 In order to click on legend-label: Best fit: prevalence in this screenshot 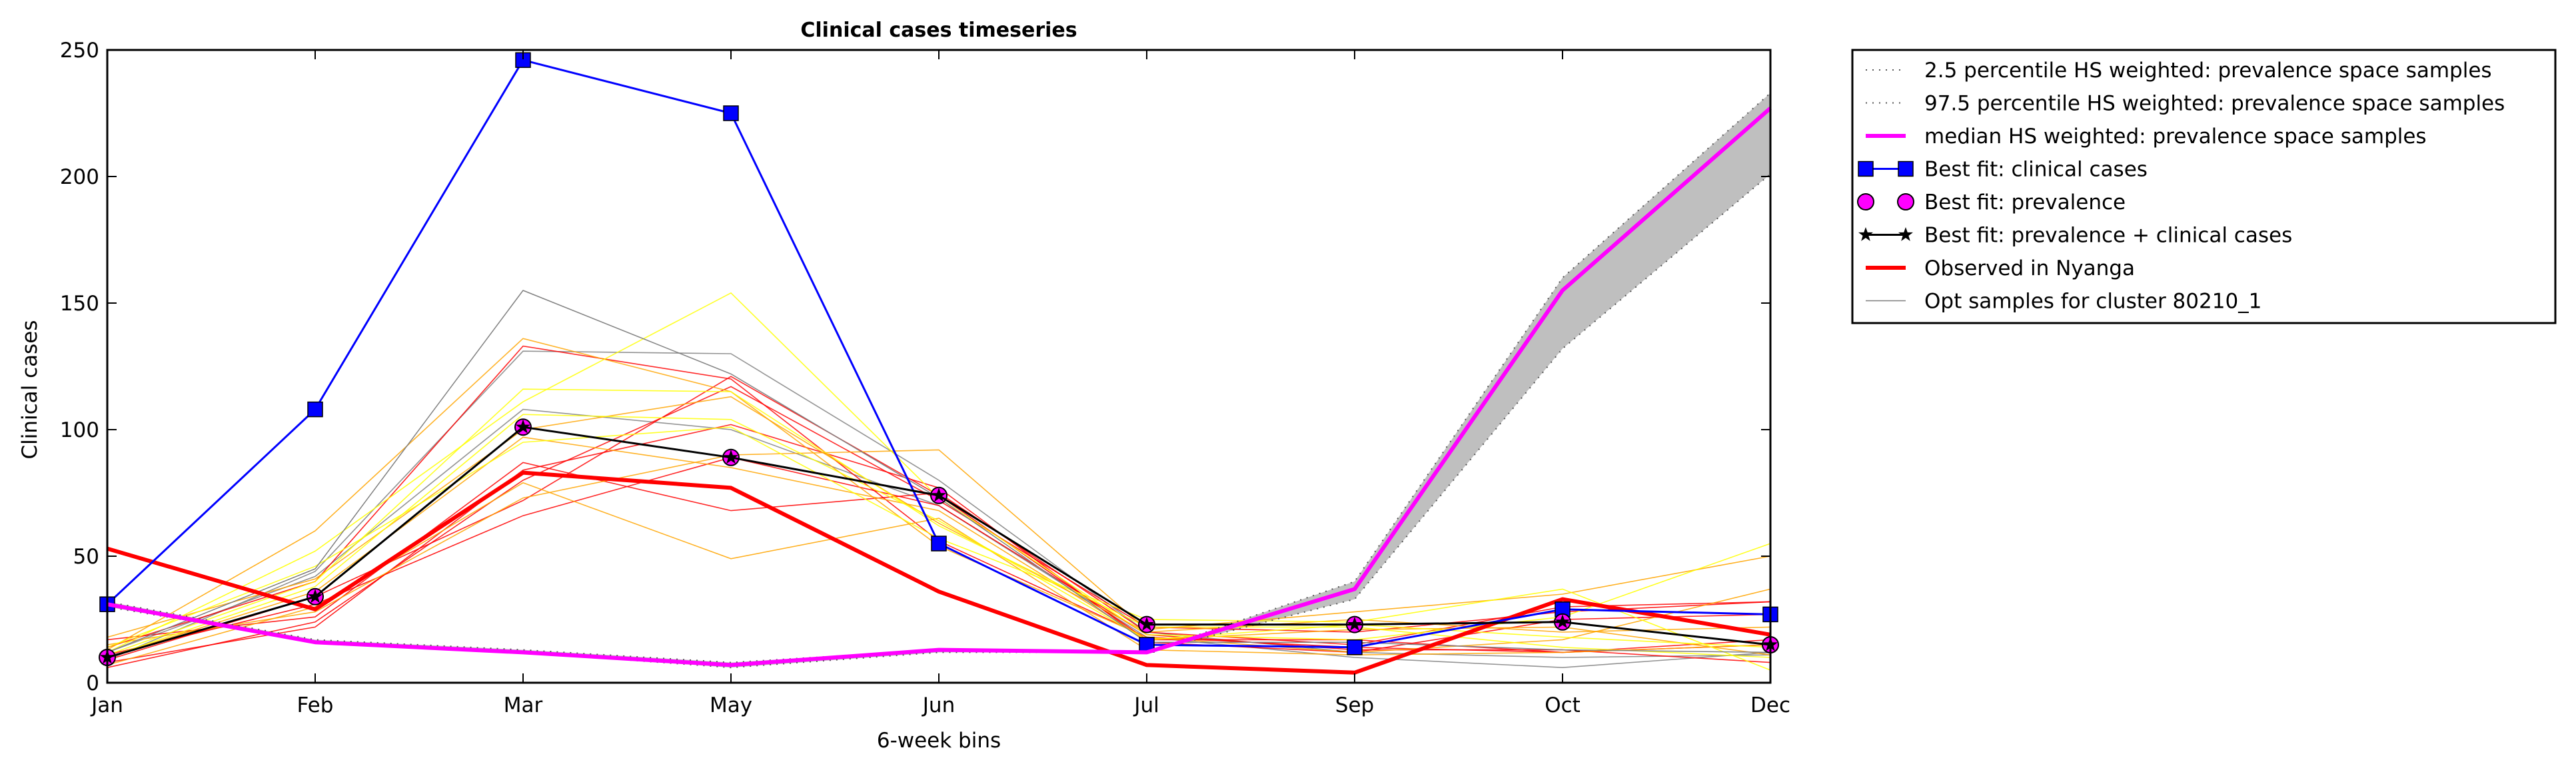, I will do `click(2025, 202)`.